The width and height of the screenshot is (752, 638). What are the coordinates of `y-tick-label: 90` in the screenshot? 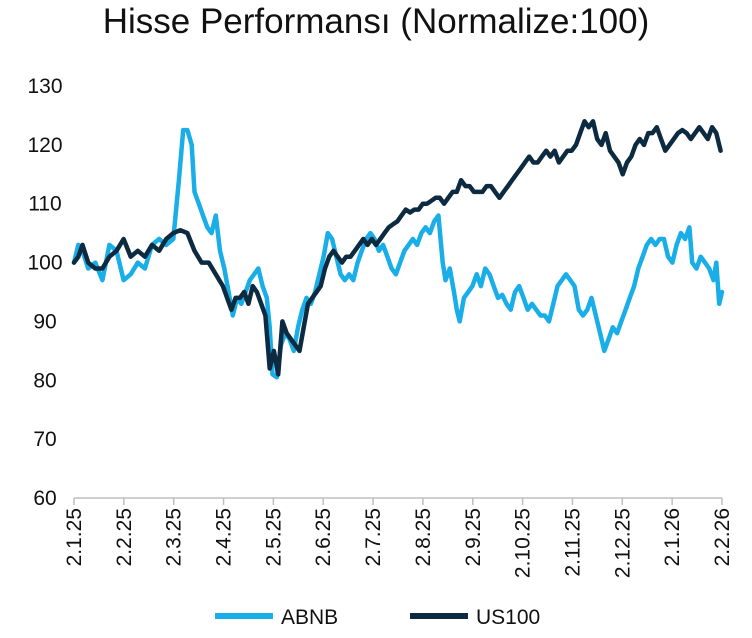 It's located at (44, 321).